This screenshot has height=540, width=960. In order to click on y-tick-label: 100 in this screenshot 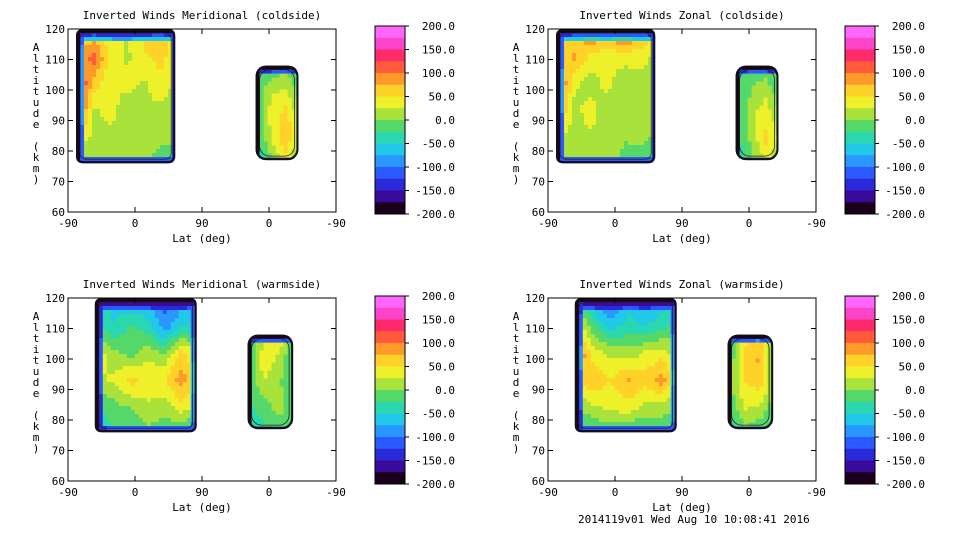, I will do `click(55, 90)`.